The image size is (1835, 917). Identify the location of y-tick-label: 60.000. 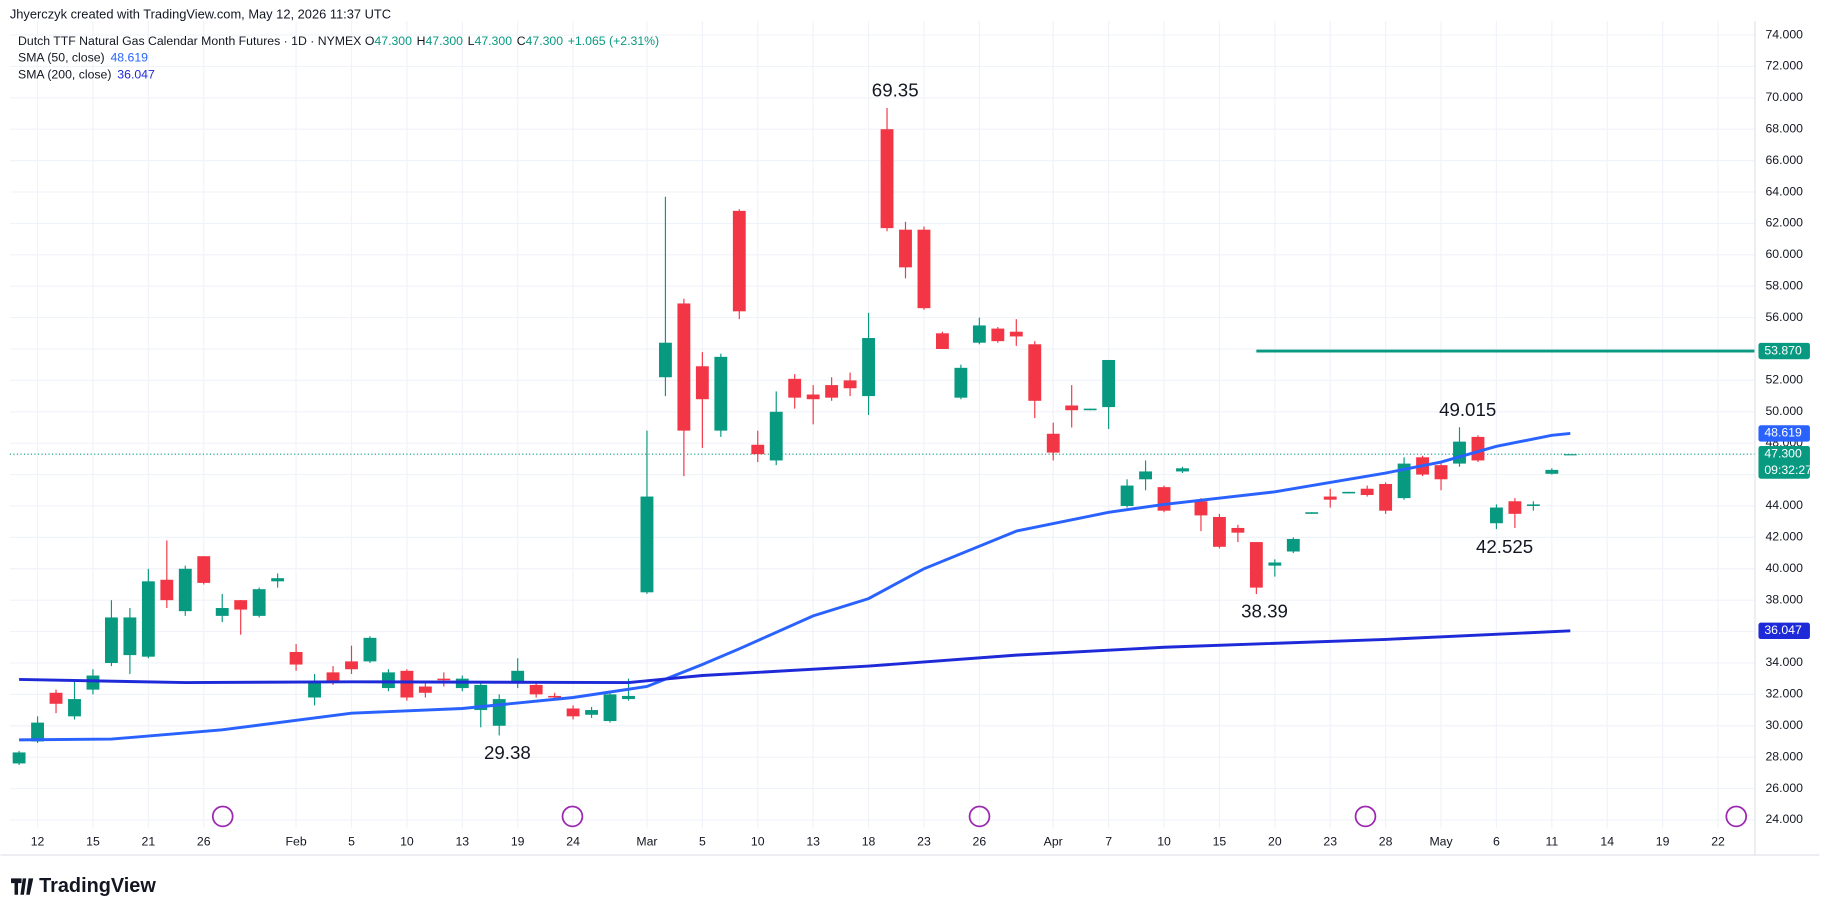
(1784, 254).